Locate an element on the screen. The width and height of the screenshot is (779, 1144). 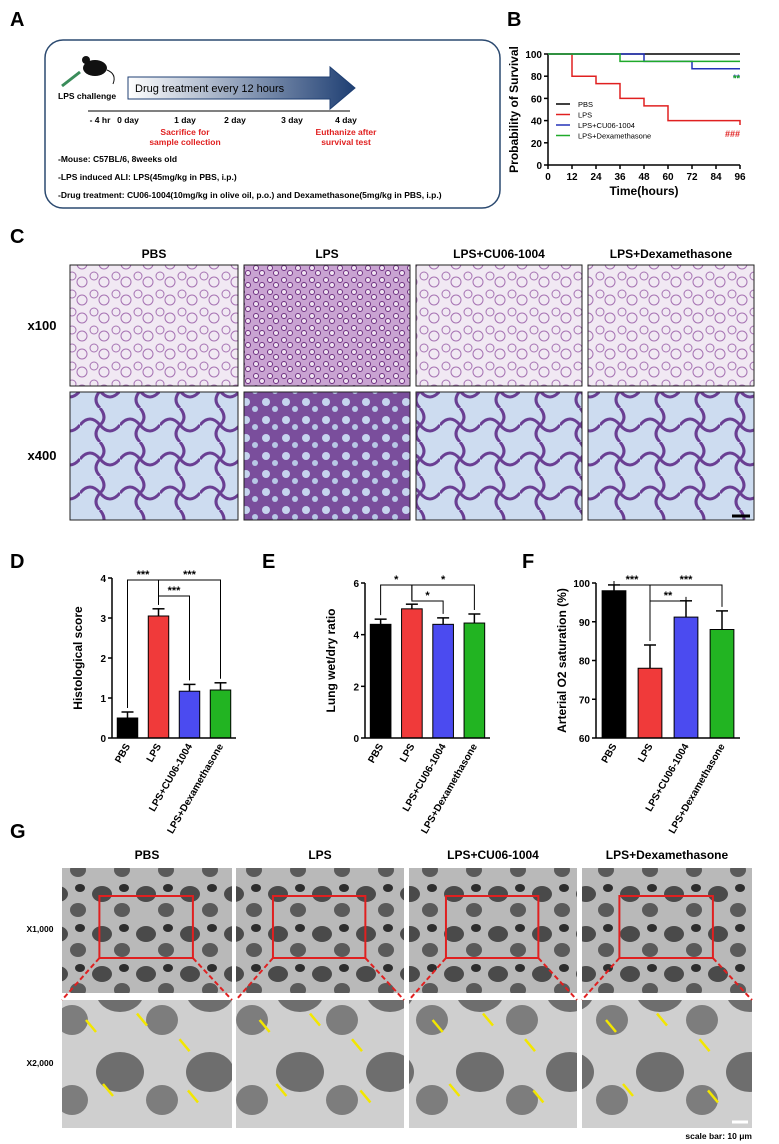
x-tick-label: 24 is located at coordinates (596, 177).